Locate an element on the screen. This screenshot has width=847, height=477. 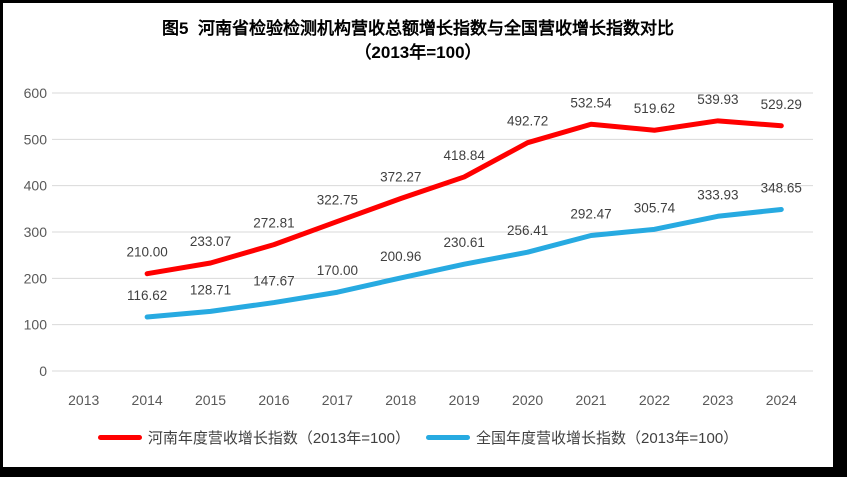
legend-line-swatch-blue is located at coordinates (448, 437).